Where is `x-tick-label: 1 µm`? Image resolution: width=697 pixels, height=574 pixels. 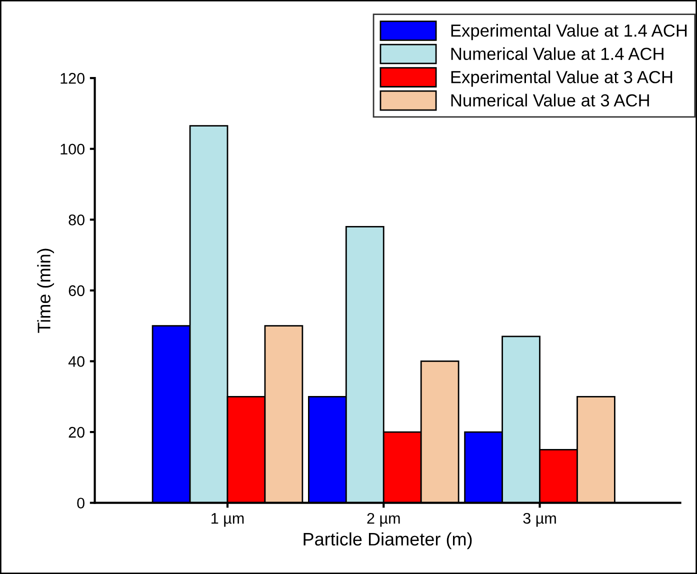 x-tick-label: 1 µm is located at coordinates (228, 520).